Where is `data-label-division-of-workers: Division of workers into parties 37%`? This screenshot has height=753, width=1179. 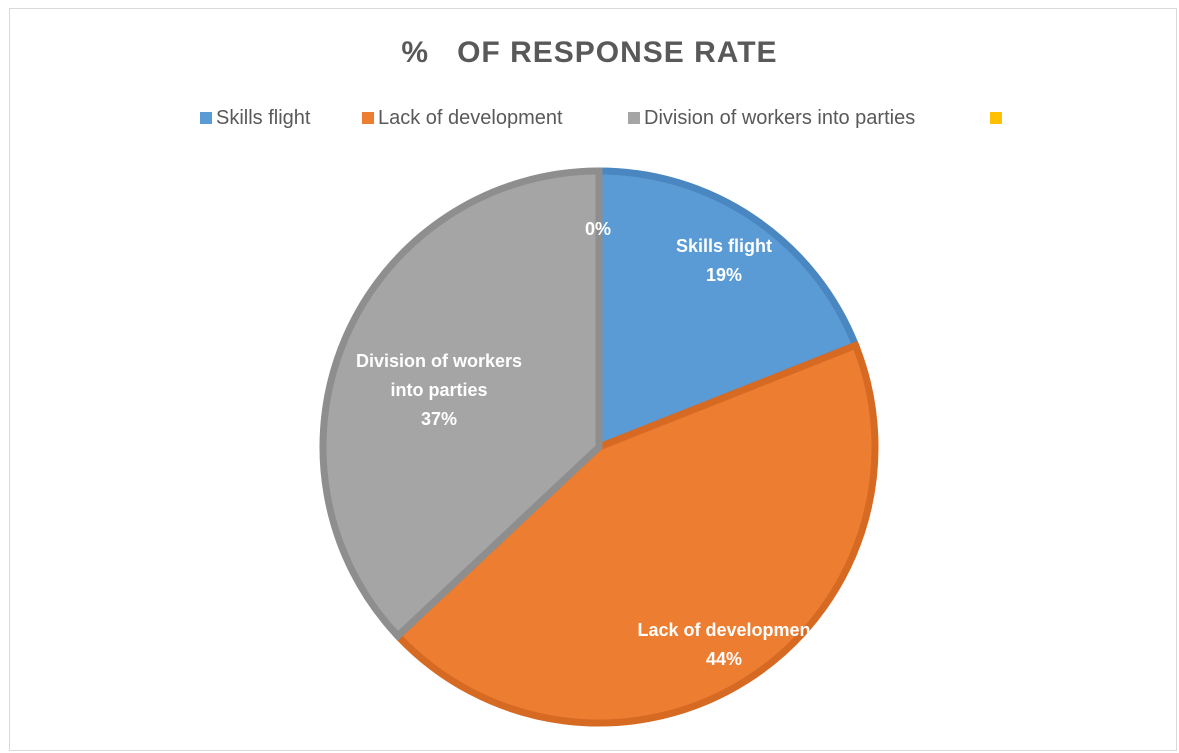 data-label-division-of-workers: Division of workers into parties 37% is located at coordinates (439, 390).